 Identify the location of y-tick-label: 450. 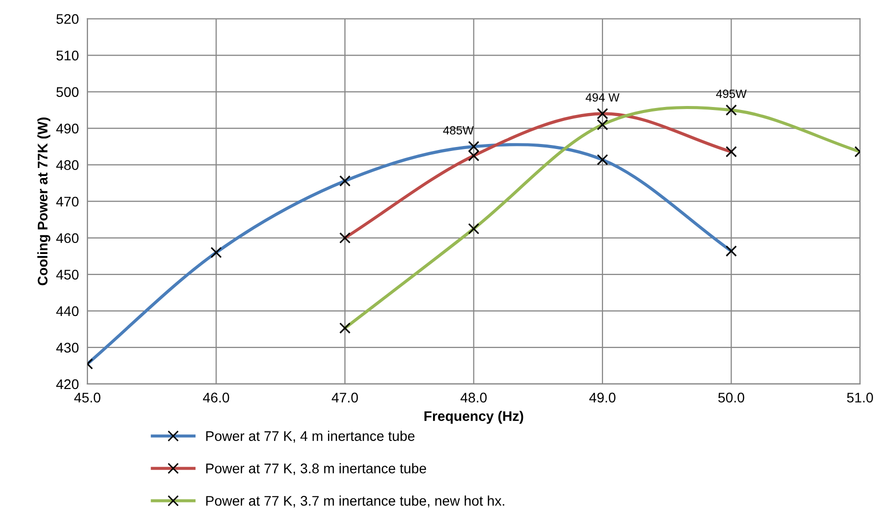
(67, 275).